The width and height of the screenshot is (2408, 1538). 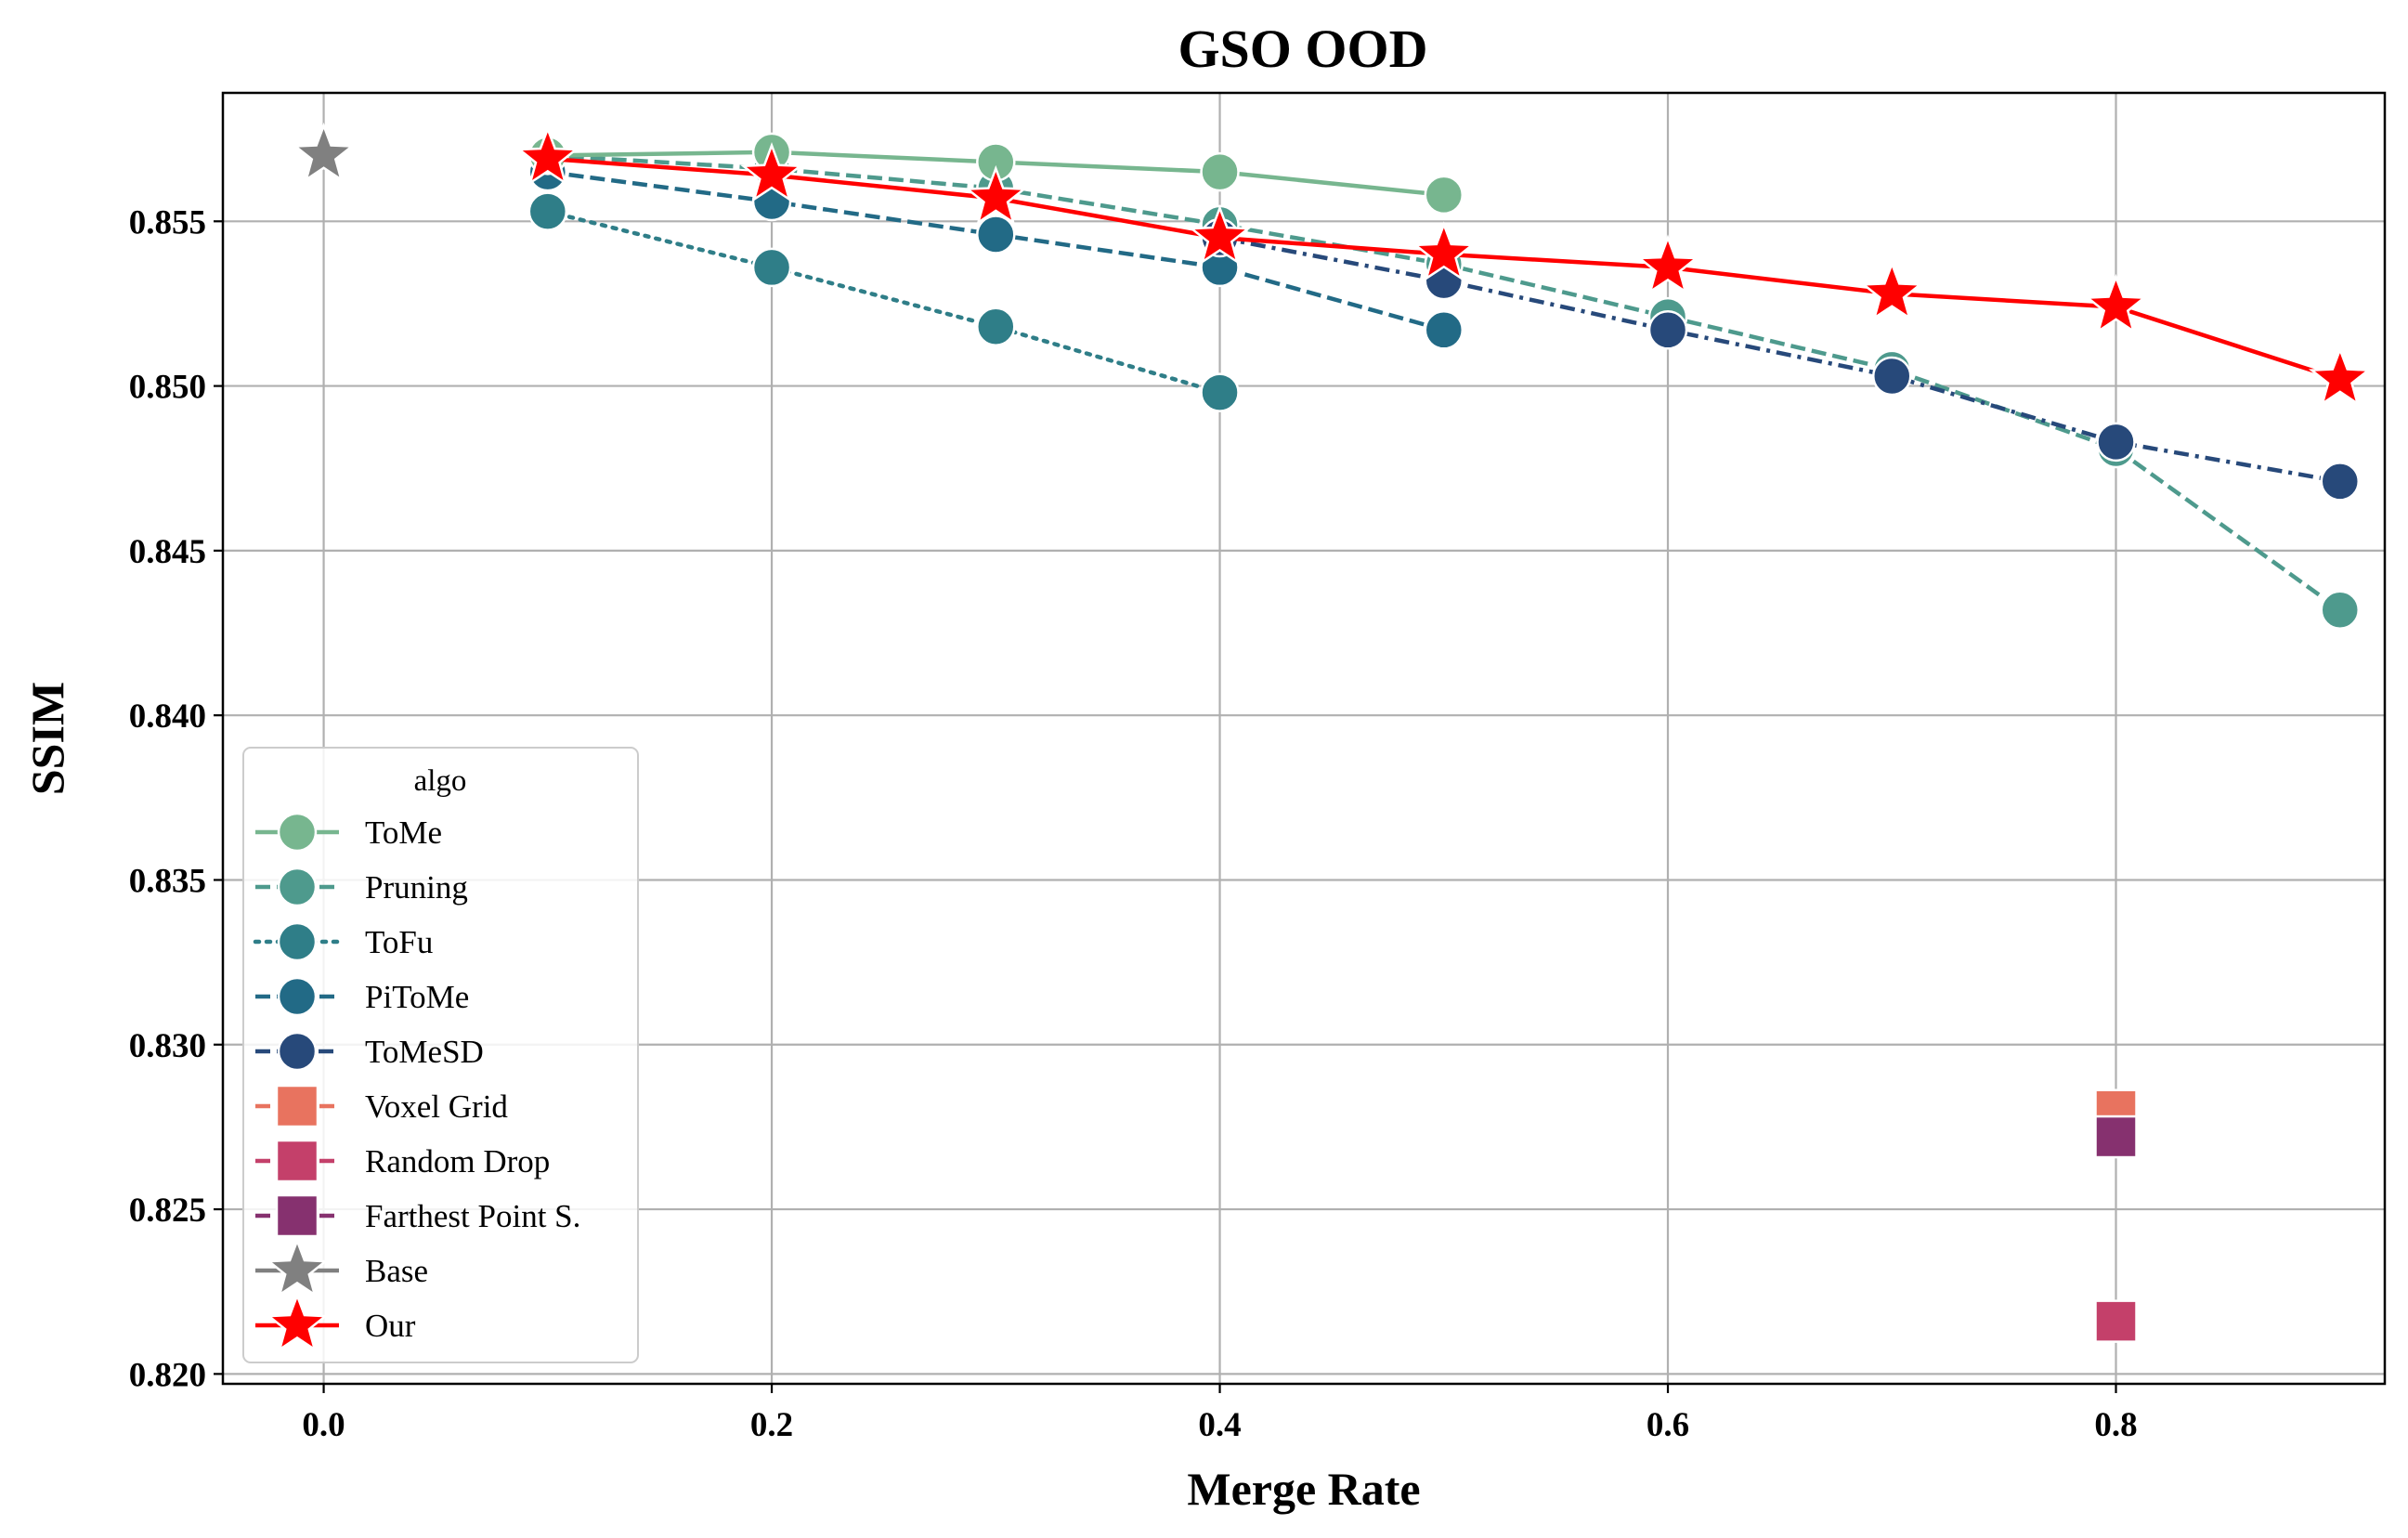 I want to click on legend-label: Base, so click(x=396, y=1271).